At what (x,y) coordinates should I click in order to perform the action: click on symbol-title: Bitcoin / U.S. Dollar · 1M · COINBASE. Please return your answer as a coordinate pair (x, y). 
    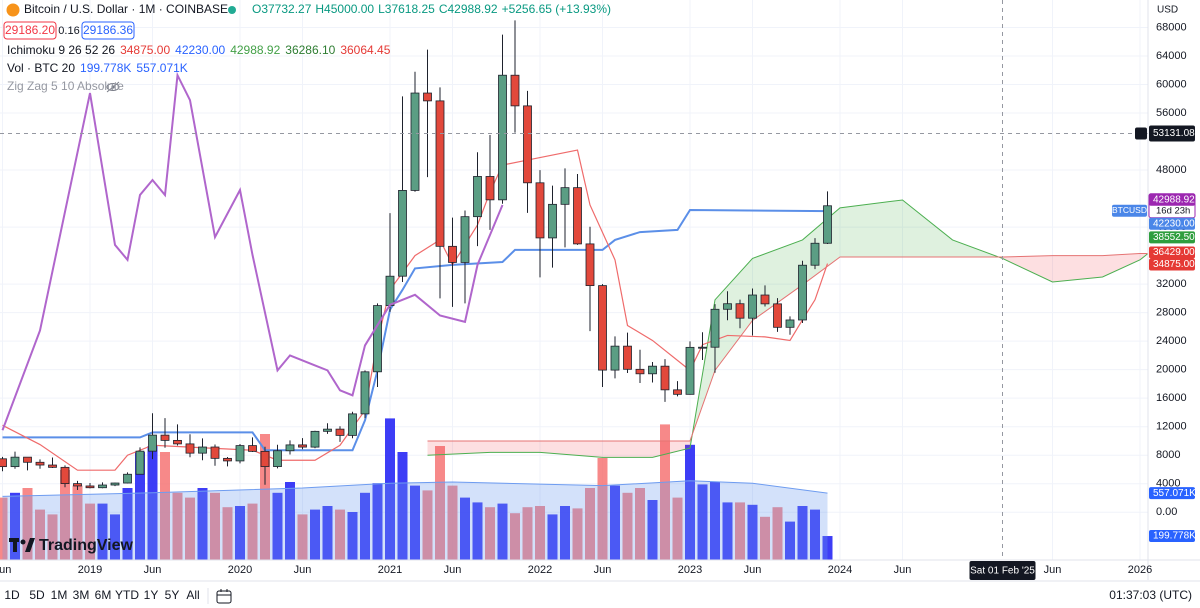
    Looking at the image, I should click on (126, 9).